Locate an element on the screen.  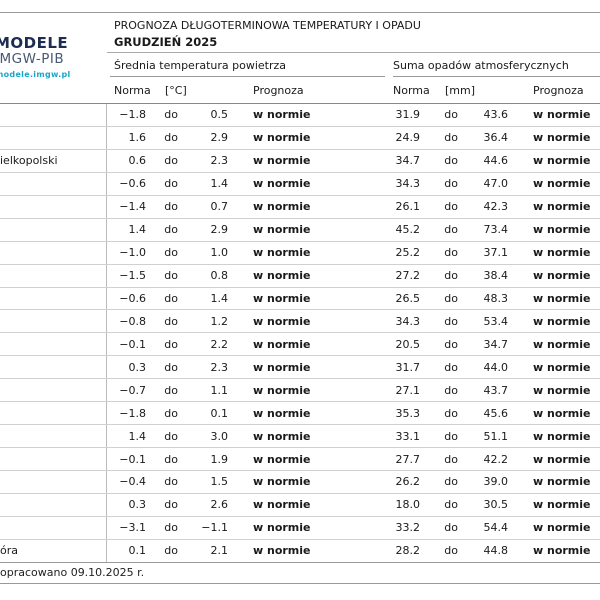
footer-divider is located at coordinates (300, 583).